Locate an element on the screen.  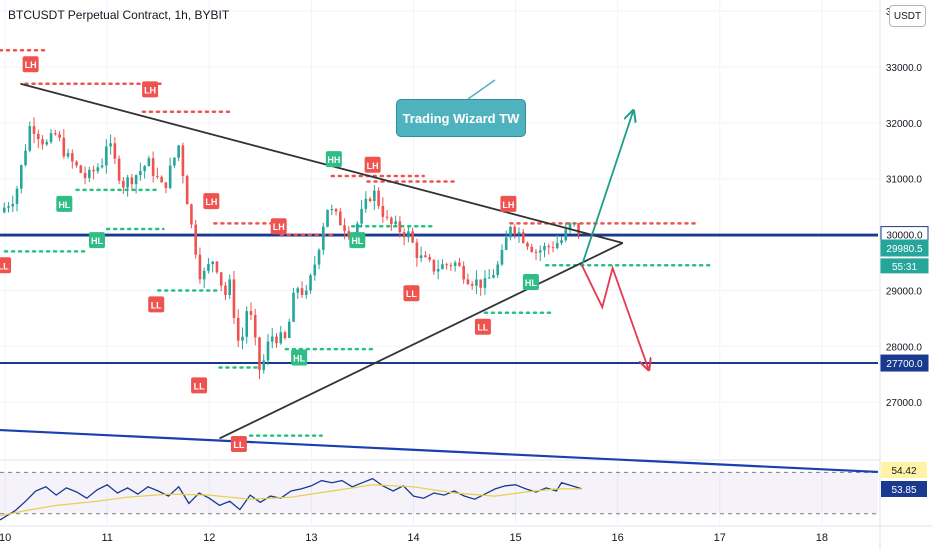
price-tick-label: 29000.0 is located at coordinates (904, 291).